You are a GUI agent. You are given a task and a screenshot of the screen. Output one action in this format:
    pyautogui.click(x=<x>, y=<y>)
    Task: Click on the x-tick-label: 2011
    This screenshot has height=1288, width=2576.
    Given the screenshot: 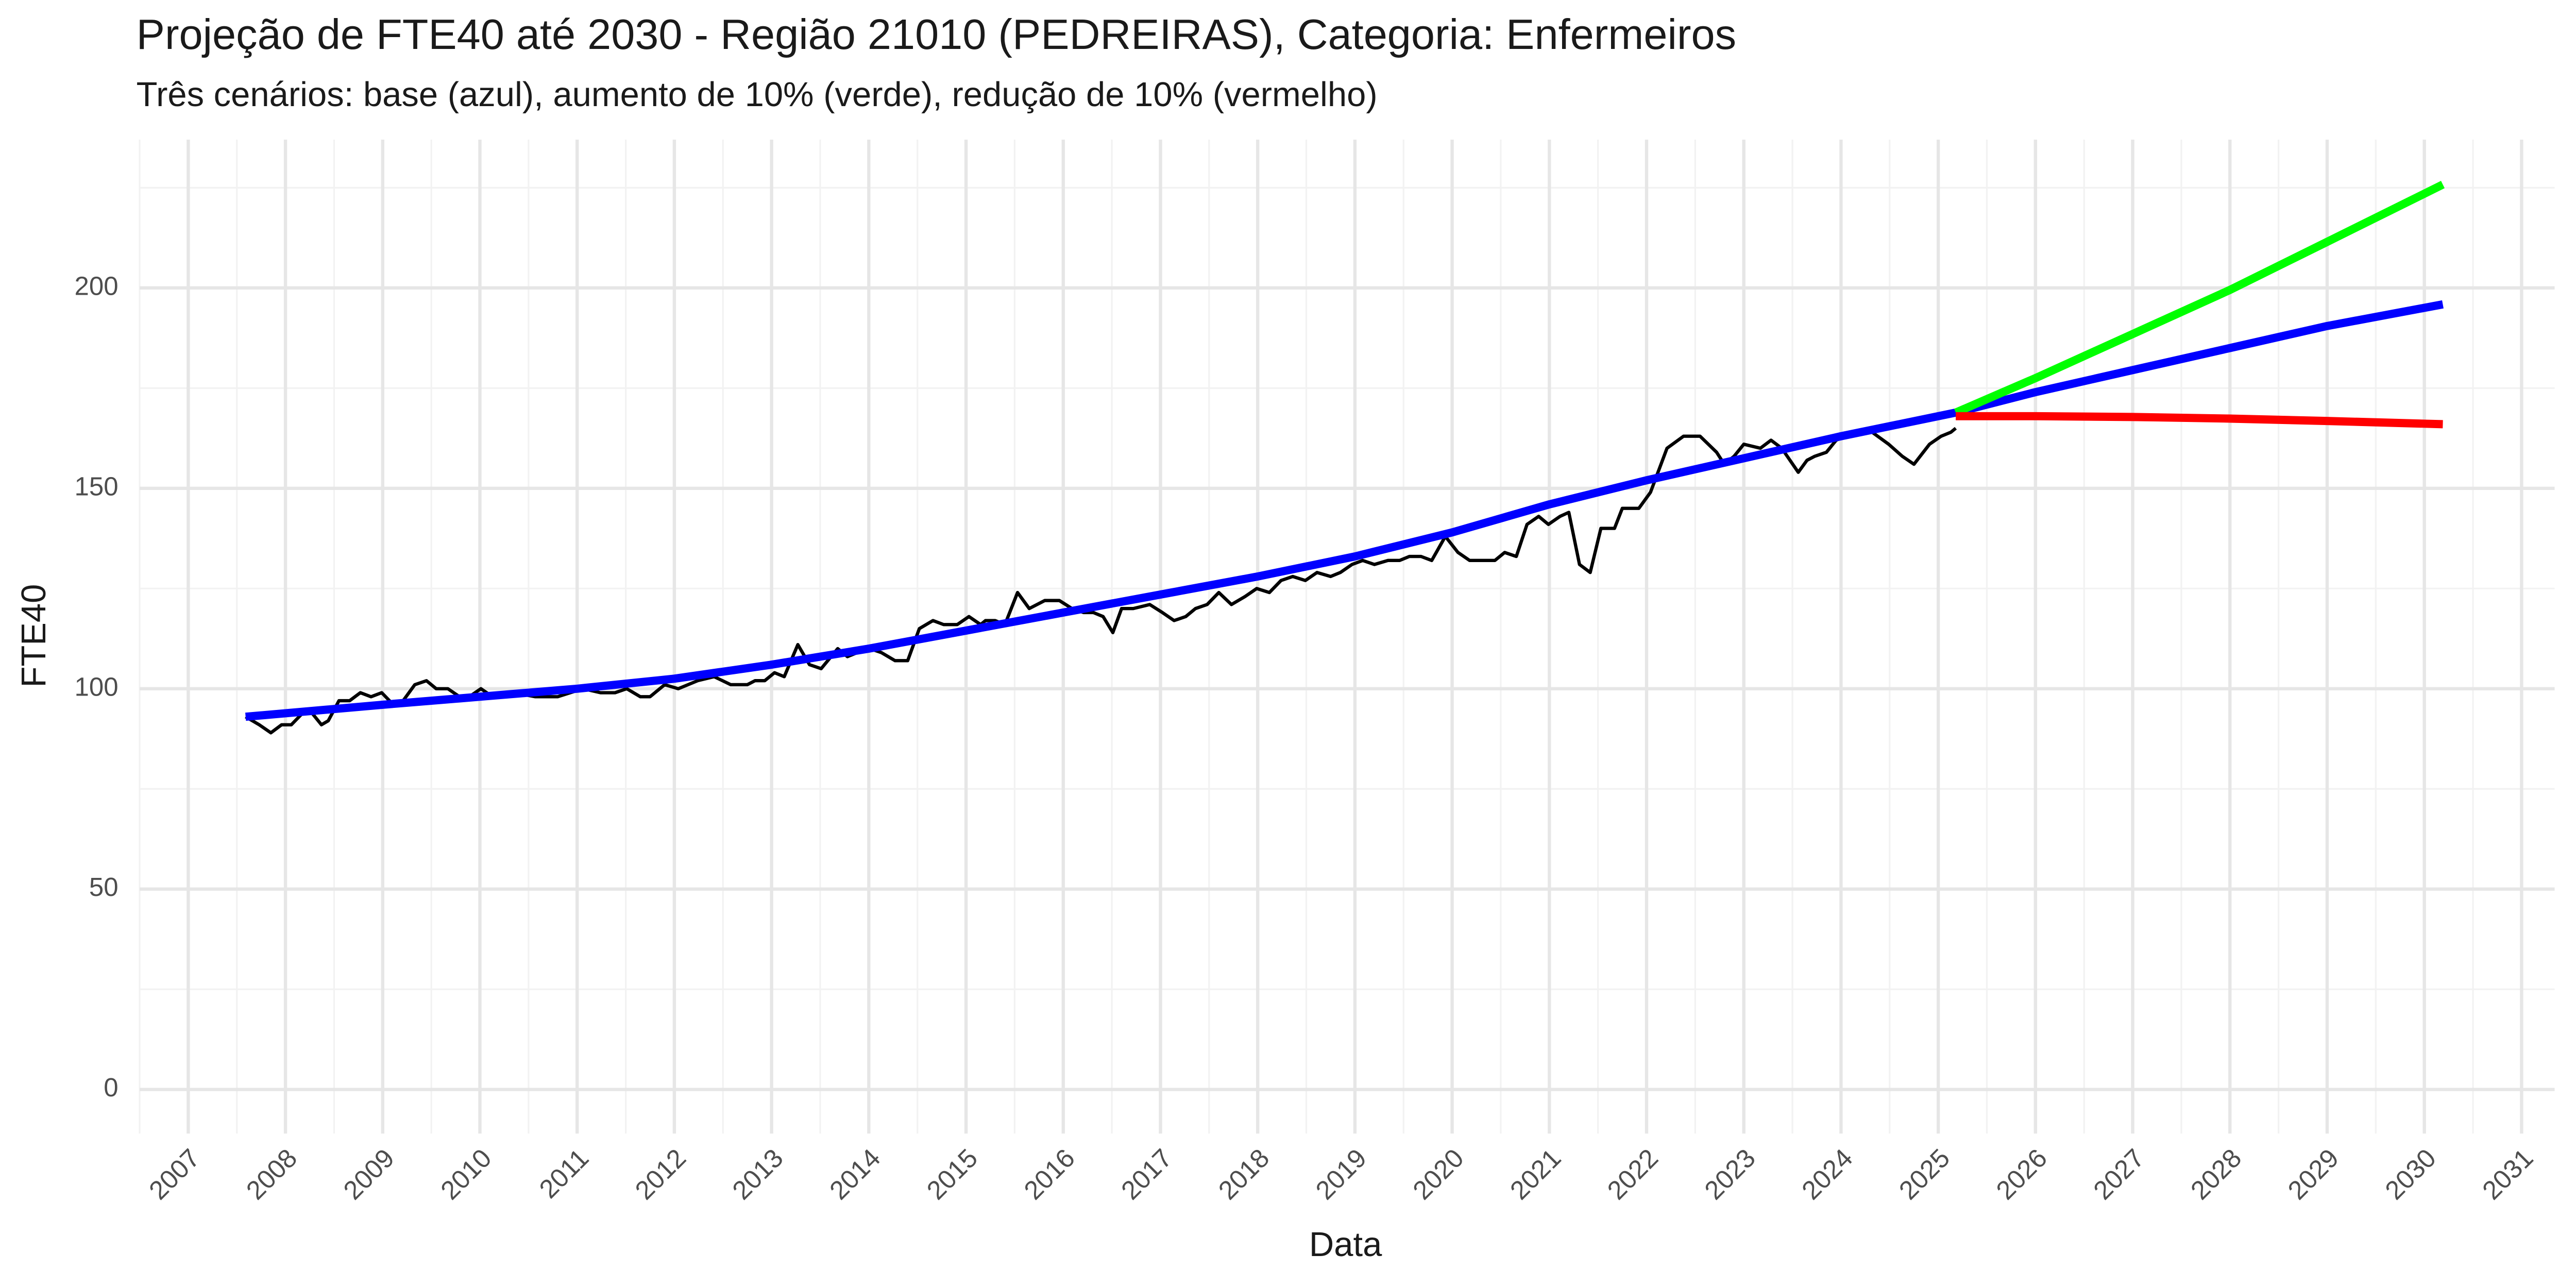 What is the action you would take?
    pyautogui.click(x=564, y=1173)
    